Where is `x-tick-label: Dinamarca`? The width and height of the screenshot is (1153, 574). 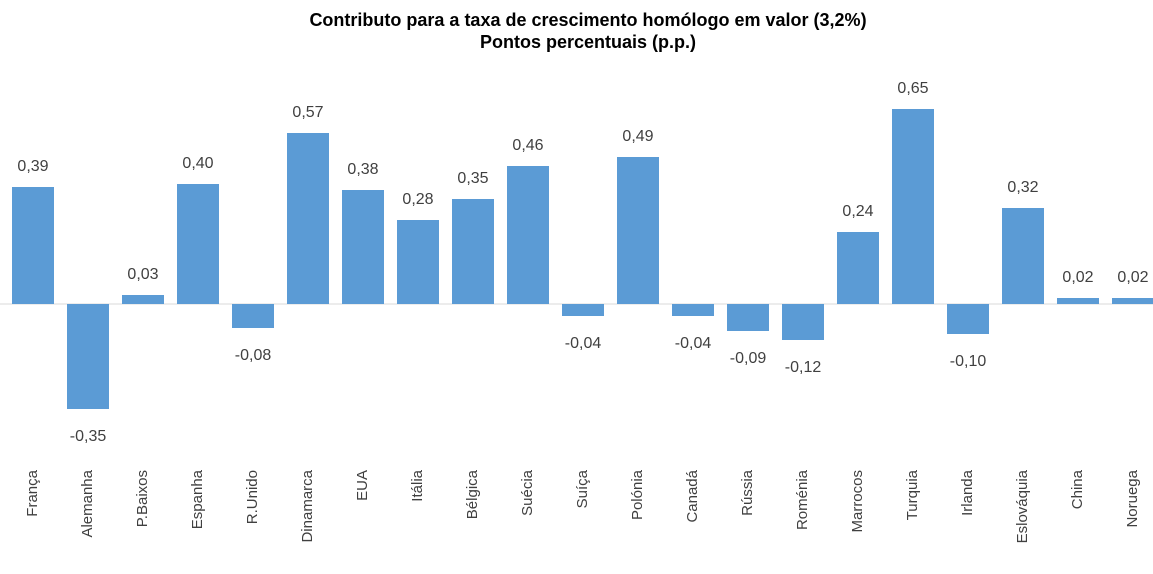
x-tick-label: Dinamarca is located at coordinates (307, 505).